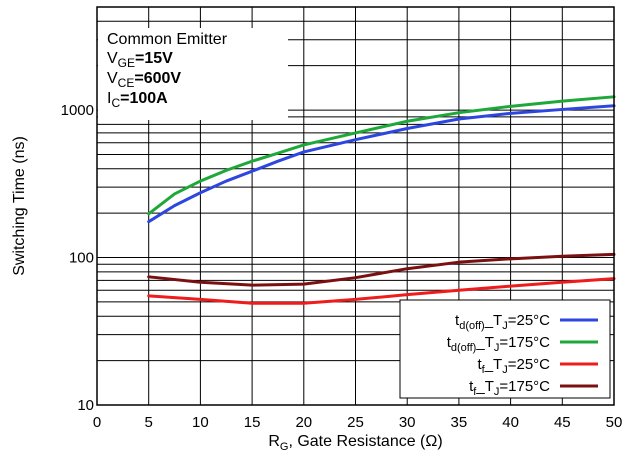  Describe the element at coordinates (81, 258) in the screenshot. I see `y-tick-label: 100` at that location.